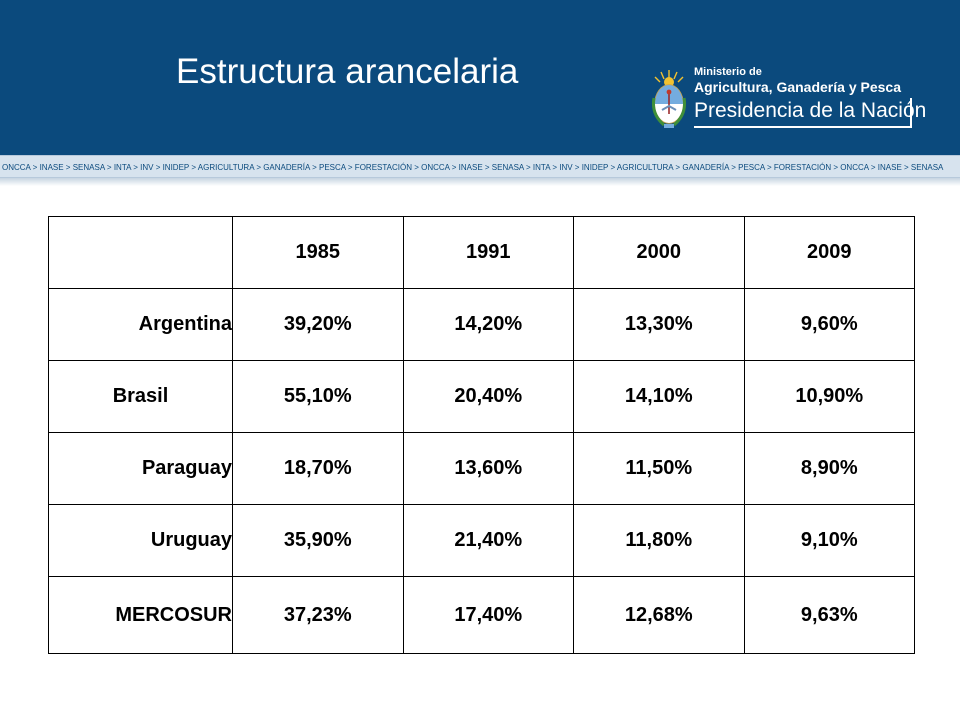 The width and height of the screenshot is (960, 720). What do you see at coordinates (659, 615) in the screenshot?
I see `tariff-cell: 12,68%` at bounding box center [659, 615].